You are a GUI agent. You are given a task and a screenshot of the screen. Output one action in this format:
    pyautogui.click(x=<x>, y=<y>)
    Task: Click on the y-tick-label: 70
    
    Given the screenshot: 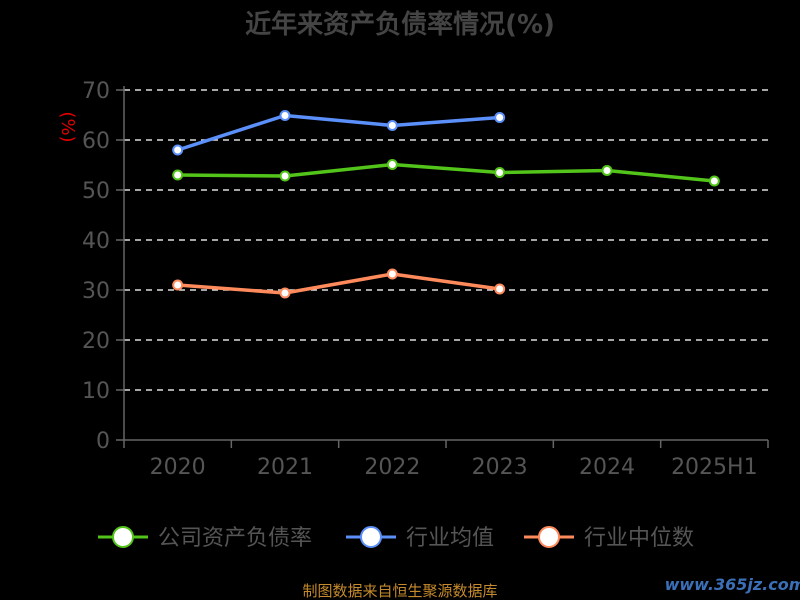 What is the action you would take?
    pyautogui.click(x=96, y=91)
    